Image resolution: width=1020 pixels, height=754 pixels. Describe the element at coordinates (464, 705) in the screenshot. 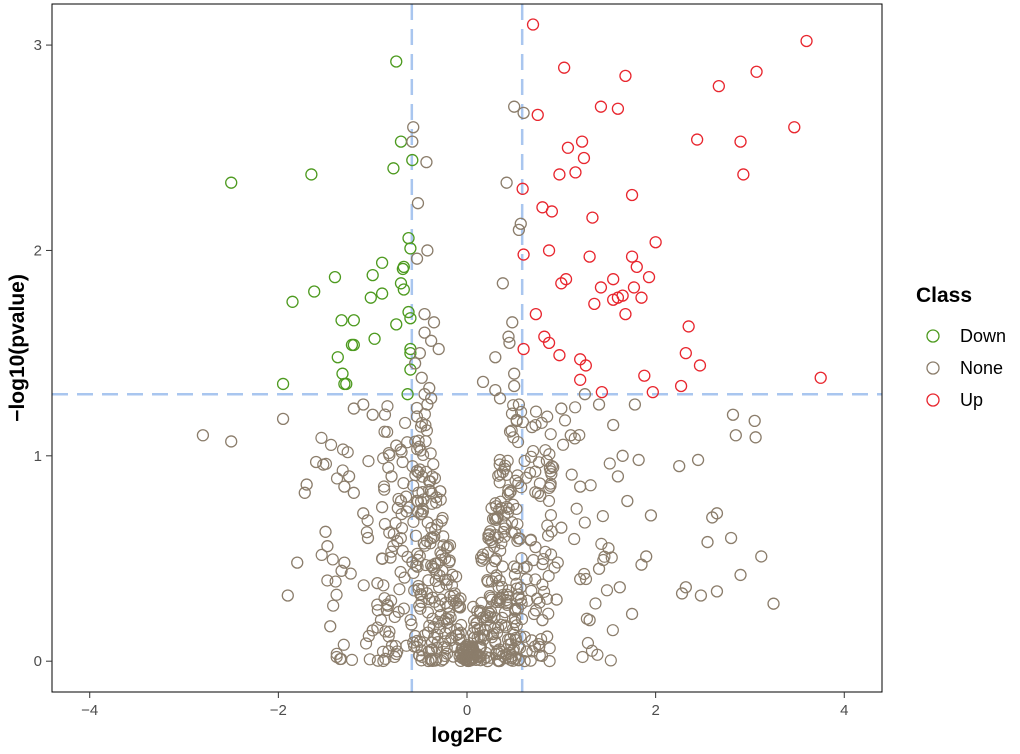

I see `x-axis-ticks: −4 −2 0 2 4` at that location.